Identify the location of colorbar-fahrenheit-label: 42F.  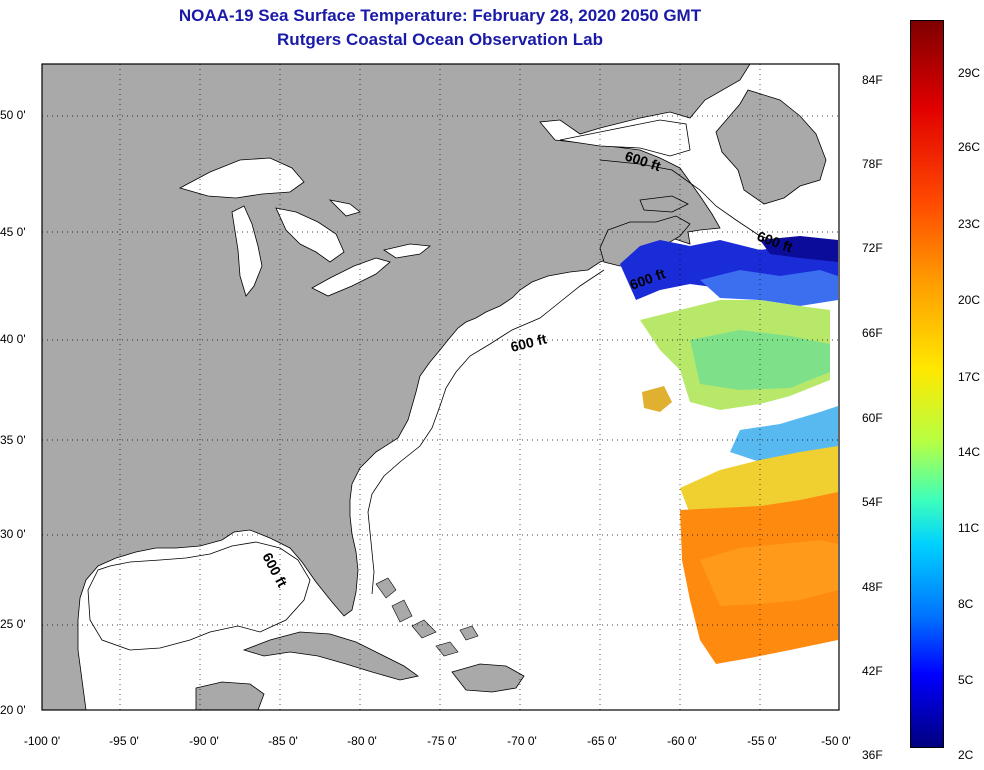
(872, 671).